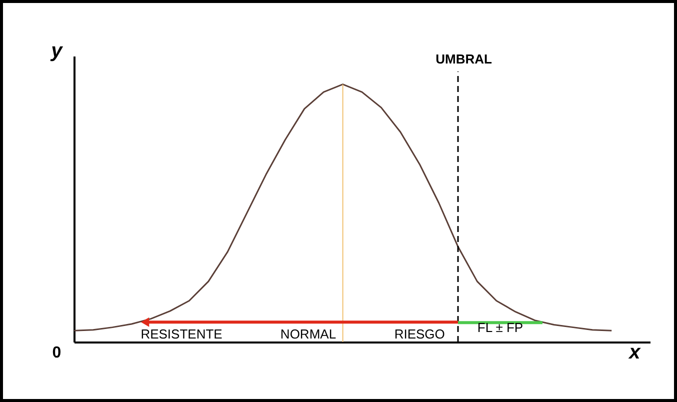  What do you see at coordinates (57, 353) in the screenshot?
I see `text: 0` at bounding box center [57, 353].